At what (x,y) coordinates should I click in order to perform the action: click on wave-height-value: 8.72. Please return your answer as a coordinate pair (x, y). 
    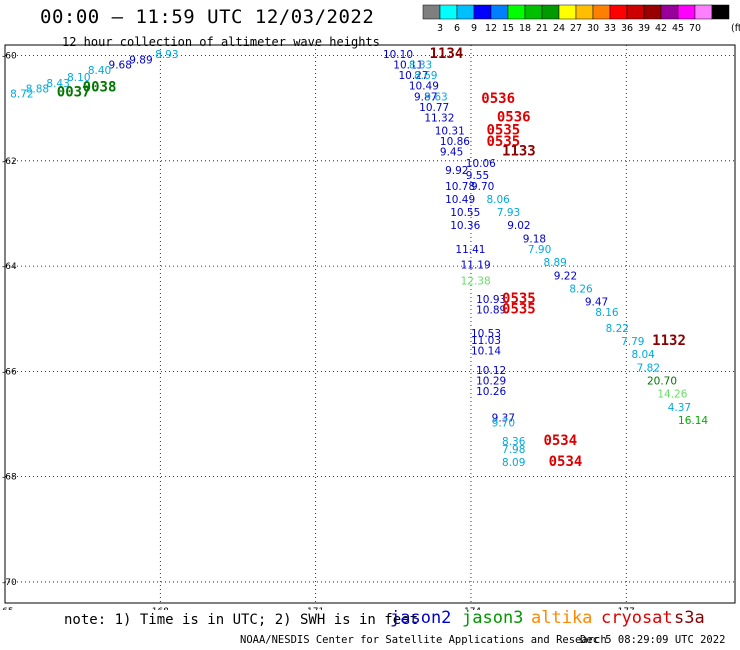
    Looking at the image, I should click on (21, 95).